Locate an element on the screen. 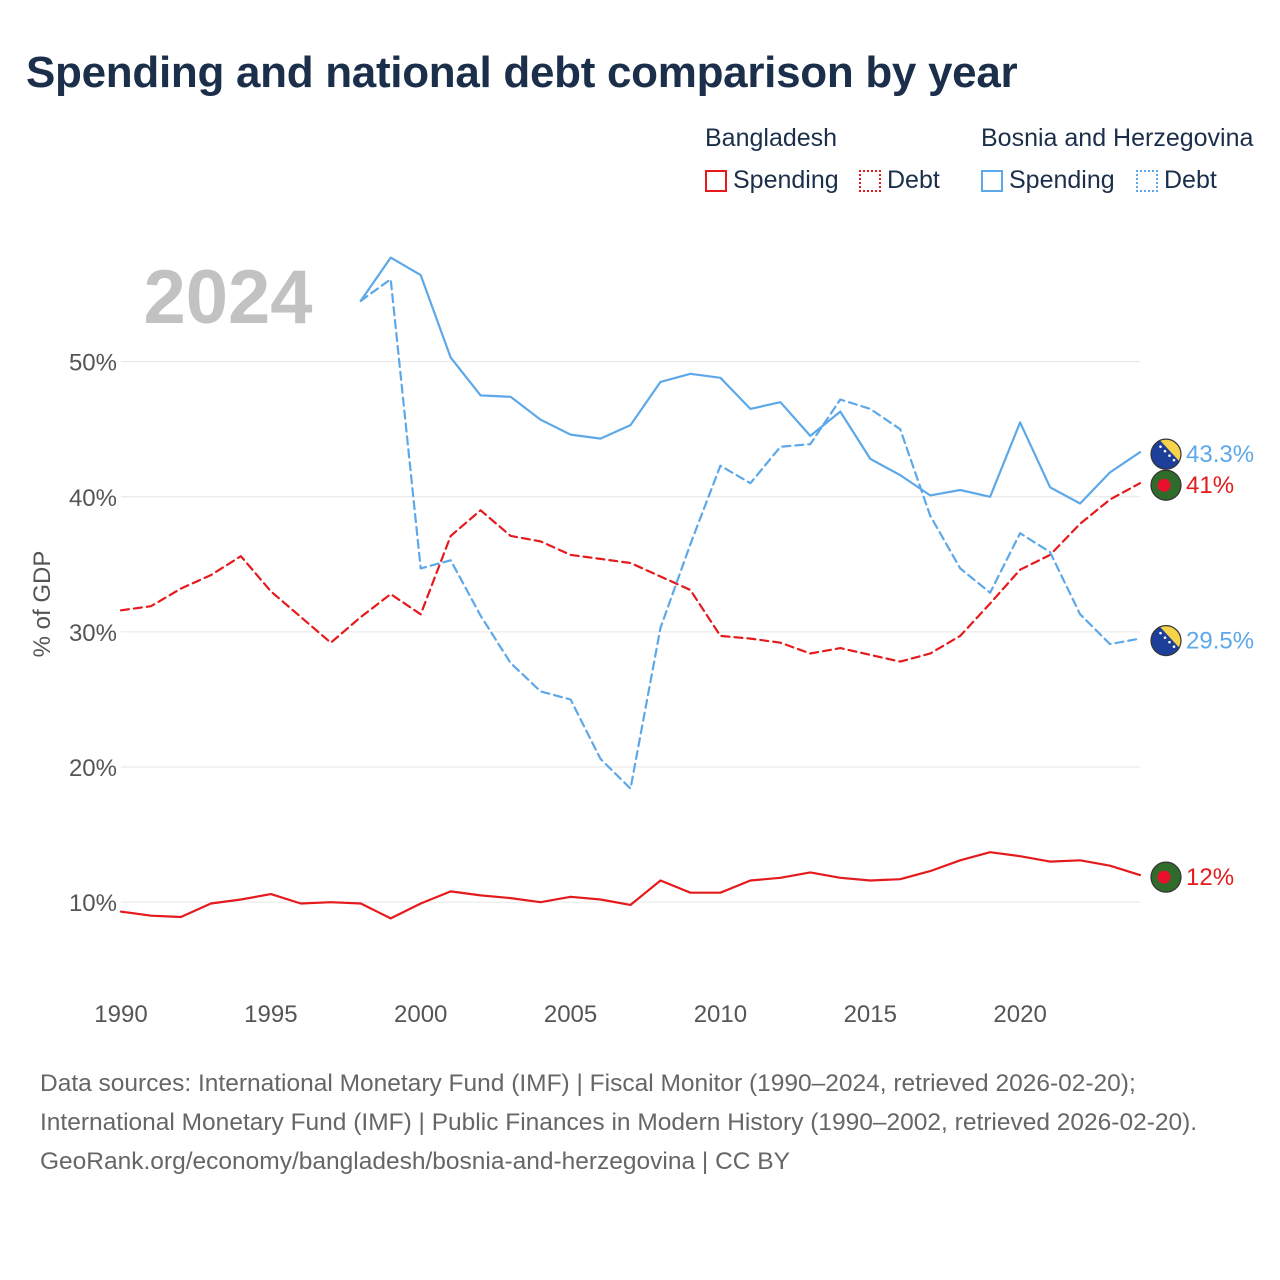 This screenshot has height=1280, width=1280. x-axis-ticks: 1990 1995 2000 2005 2010 2015 2020 is located at coordinates (570, 1014).